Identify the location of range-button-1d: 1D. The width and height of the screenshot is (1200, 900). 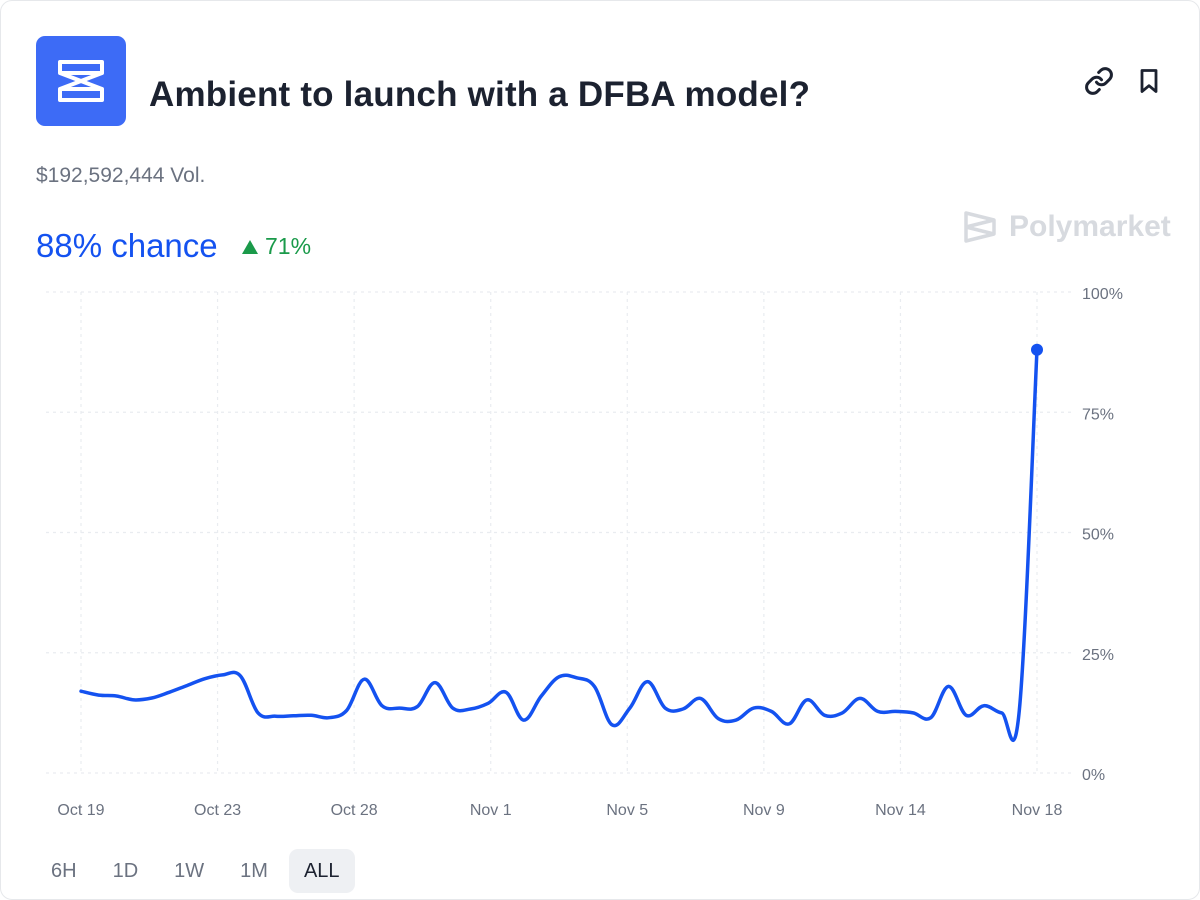
(125, 870).